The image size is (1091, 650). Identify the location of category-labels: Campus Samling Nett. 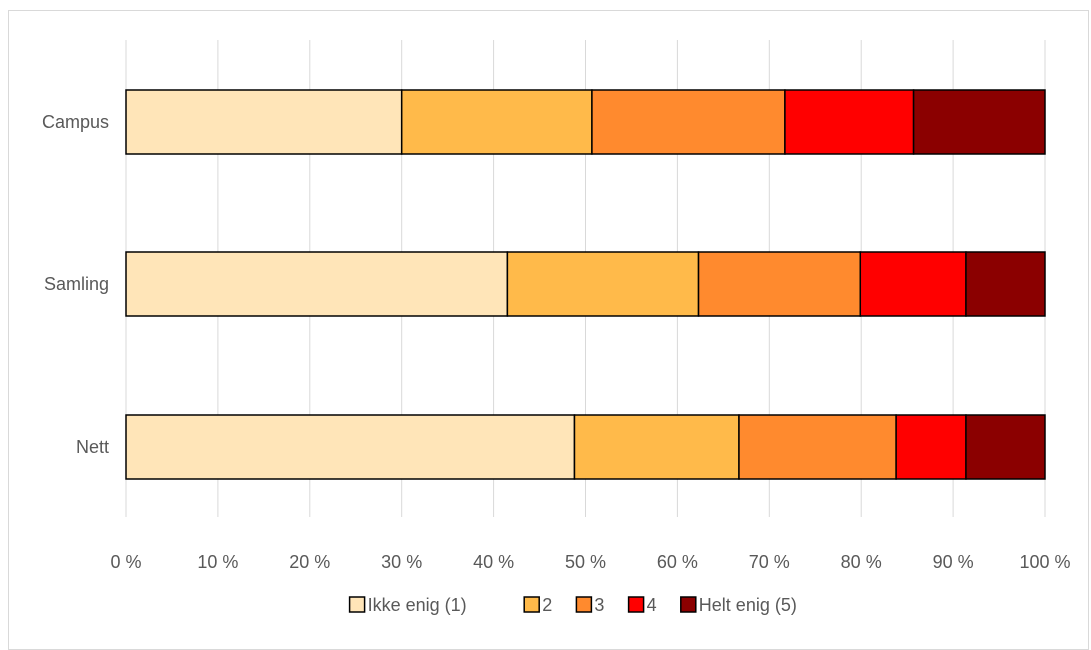
(75, 284).